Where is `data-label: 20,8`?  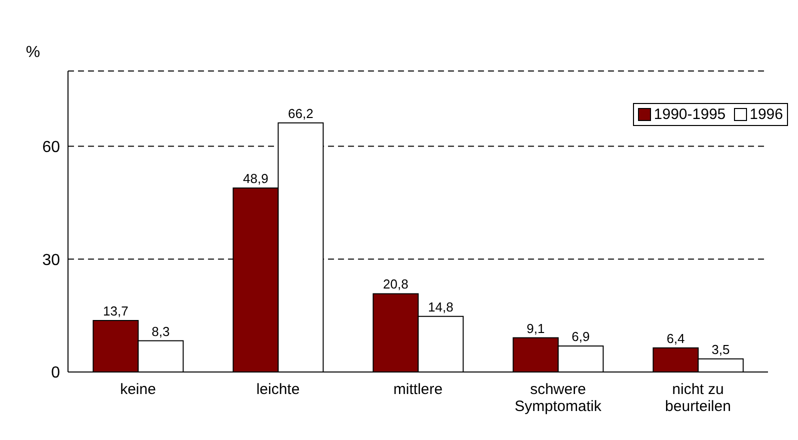
data-label: 20,8 is located at coordinates (395, 284).